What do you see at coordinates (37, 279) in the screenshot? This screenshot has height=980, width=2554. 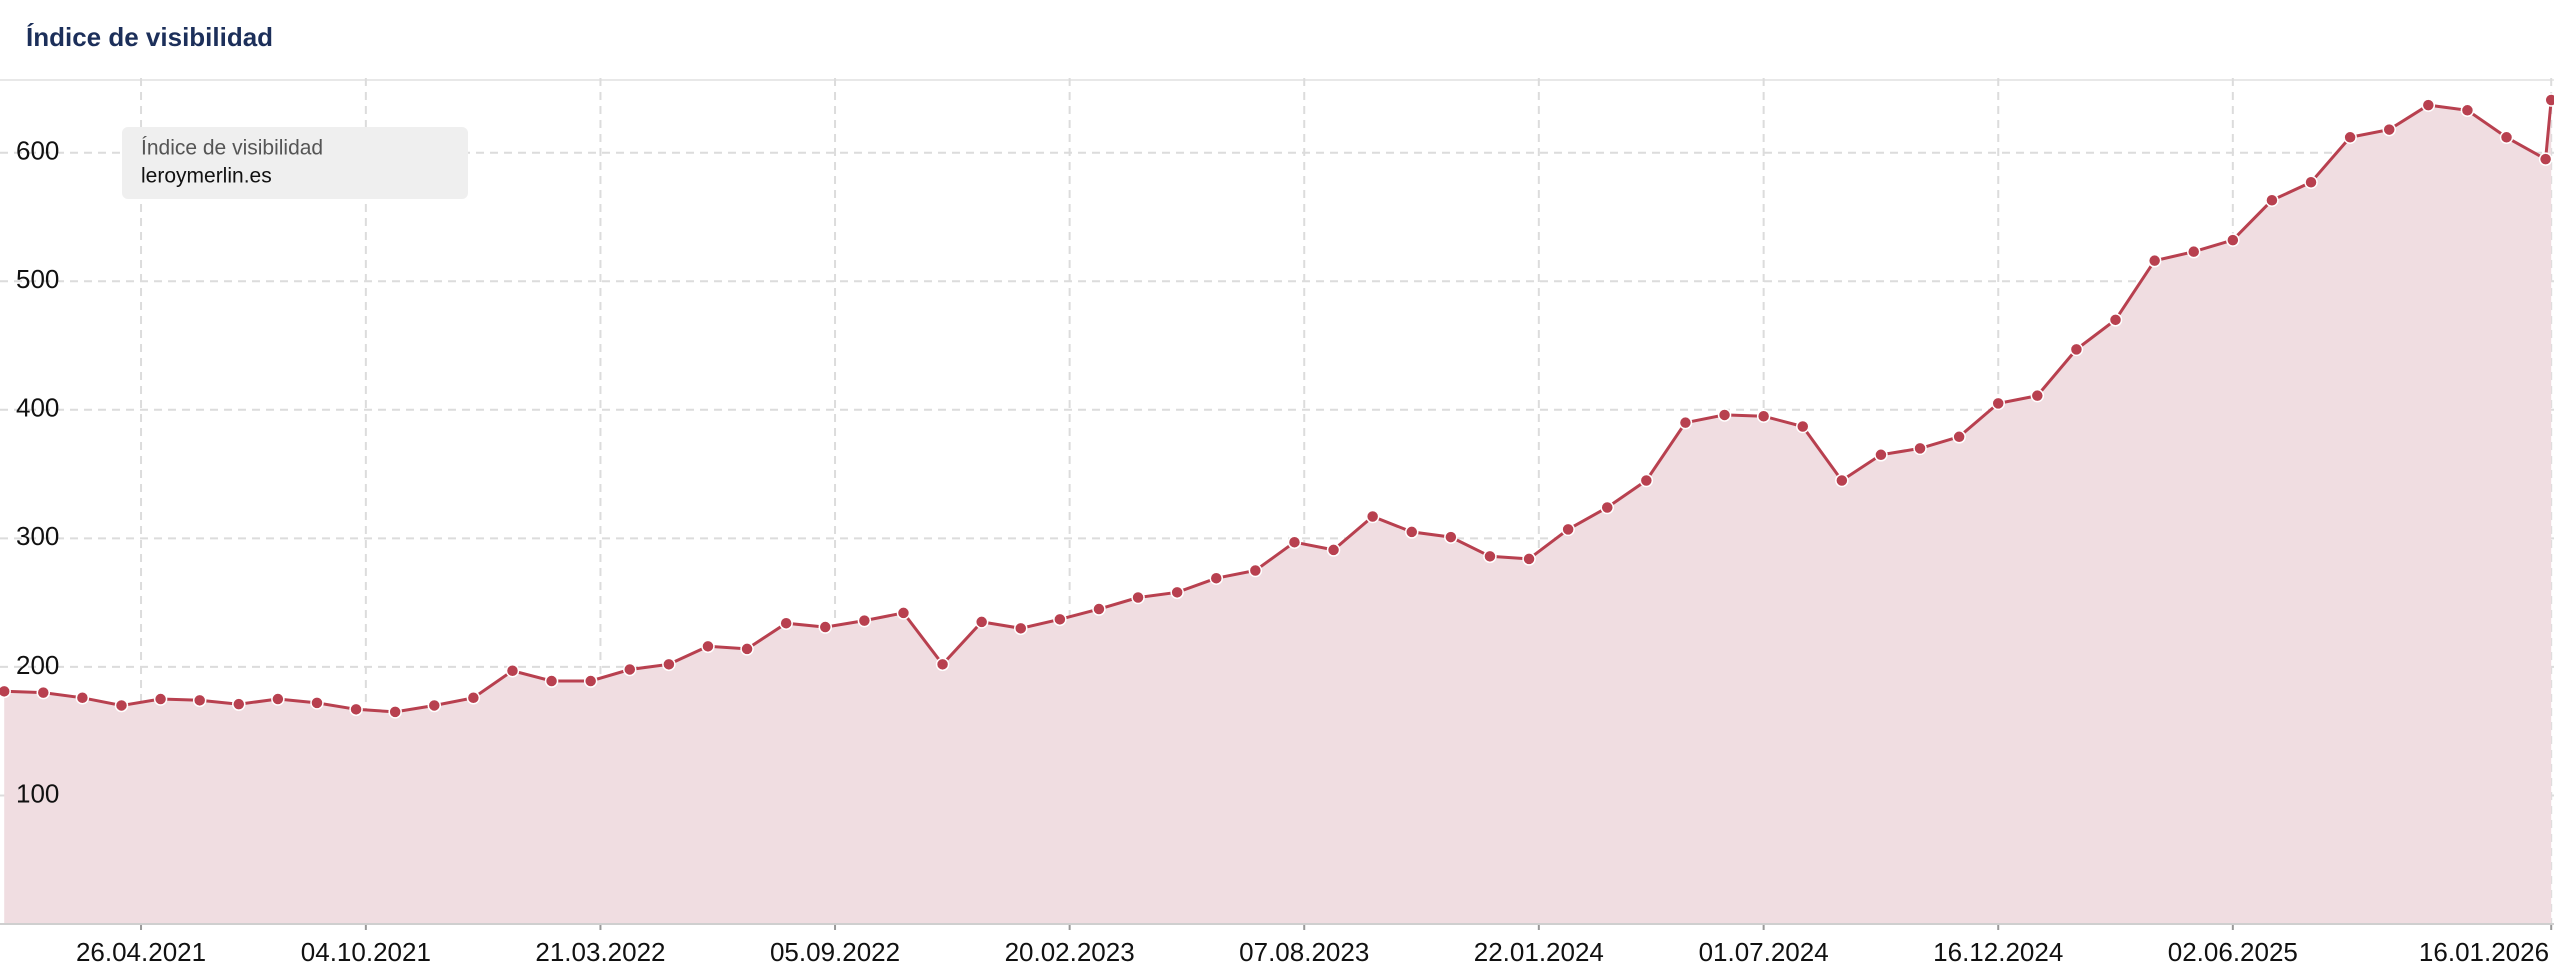 I see `y-tick-label: 500` at bounding box center [37, 279].